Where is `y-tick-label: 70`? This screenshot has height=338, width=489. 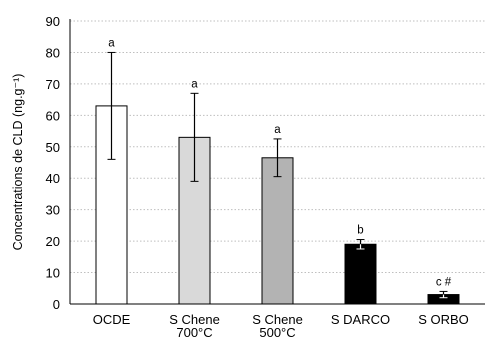
y-tick-label: 70 is located at coordinates (53, 84).